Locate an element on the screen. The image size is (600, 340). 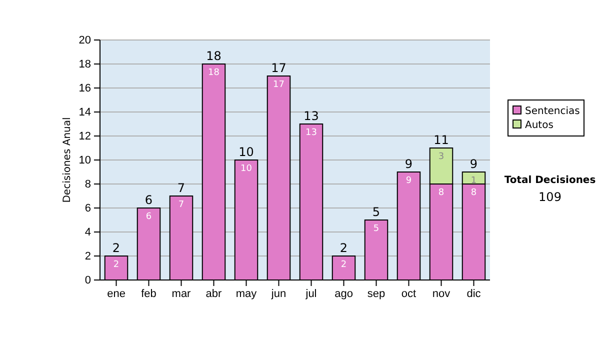
total-label: 6 is located at coordinates (148, 200).